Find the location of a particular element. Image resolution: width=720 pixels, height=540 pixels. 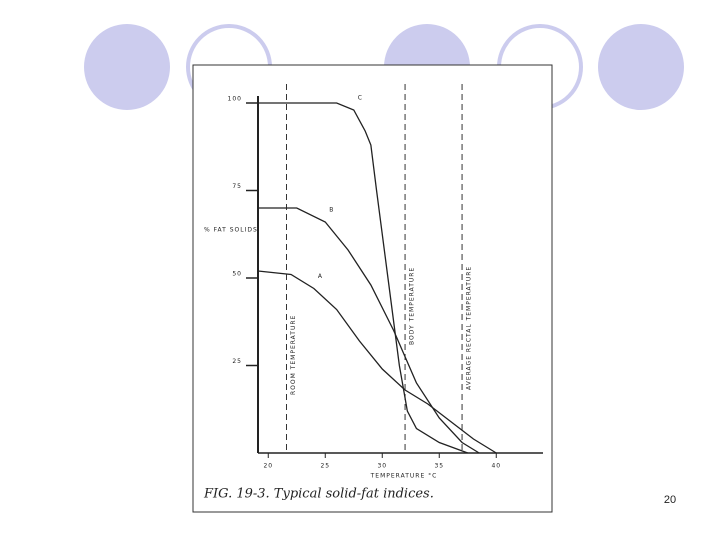

y-tick-label: 75 is located at coordinates (237, 186).